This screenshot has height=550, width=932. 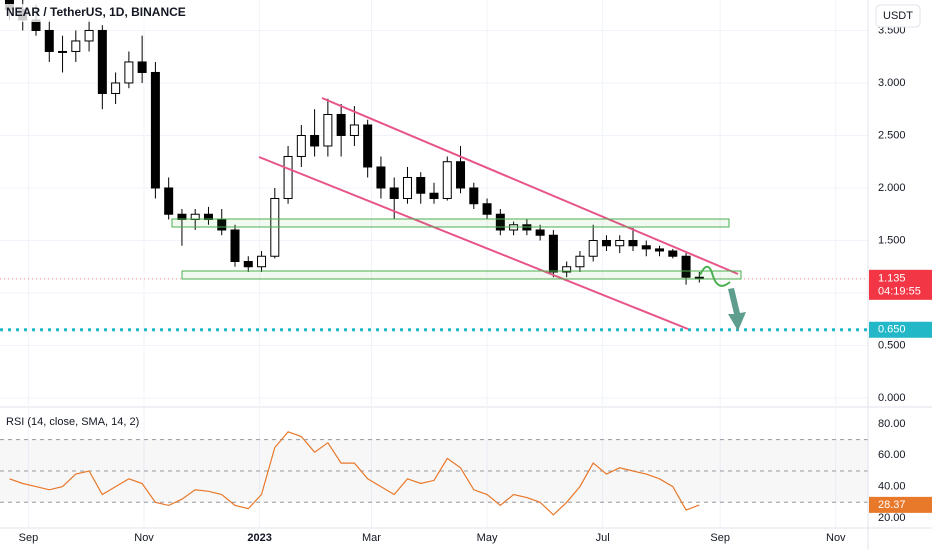 I want to click on level-label-bg, so click(x=900, y=329).